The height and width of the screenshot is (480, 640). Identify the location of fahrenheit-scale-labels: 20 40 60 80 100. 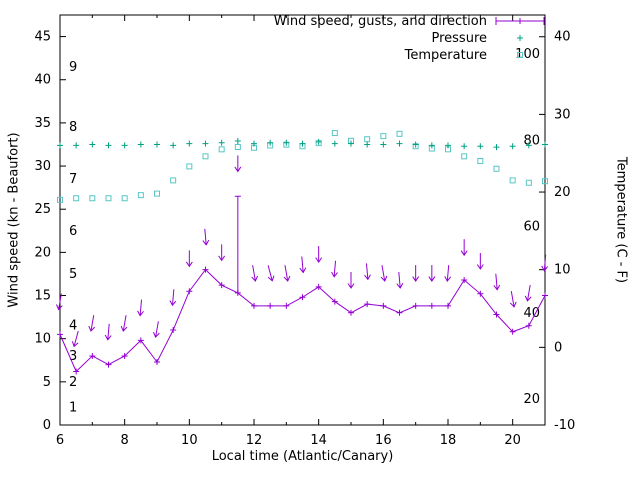
(527, 227).